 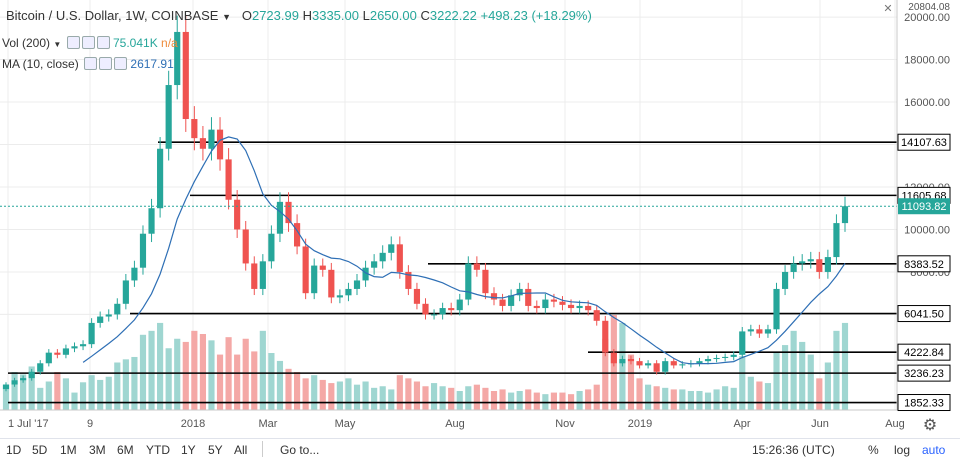 What do you see at coordinates (241, 450) in the screenshot?
I see `range-all: All` at bounding box center [241, 450].